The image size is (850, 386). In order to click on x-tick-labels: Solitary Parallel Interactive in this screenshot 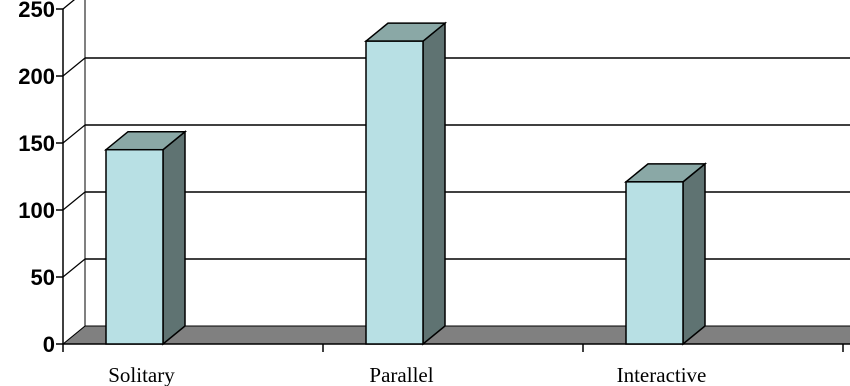, I will do `click(407, 374)`.